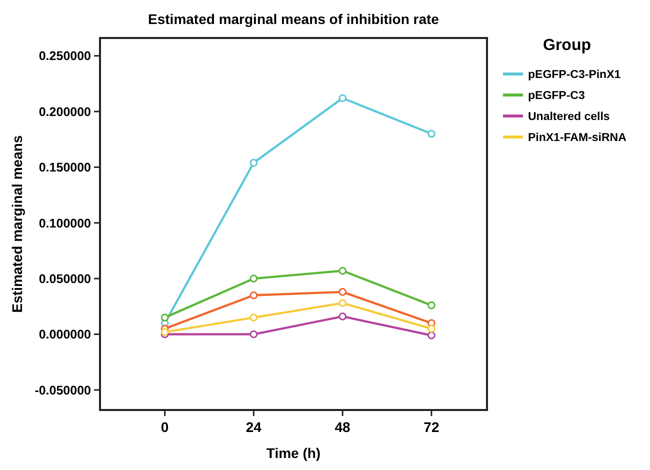  What do you see at coordinates (567, 45) in the screenshot?
I see `legend-title: Group` at bounding box center [567, 45].